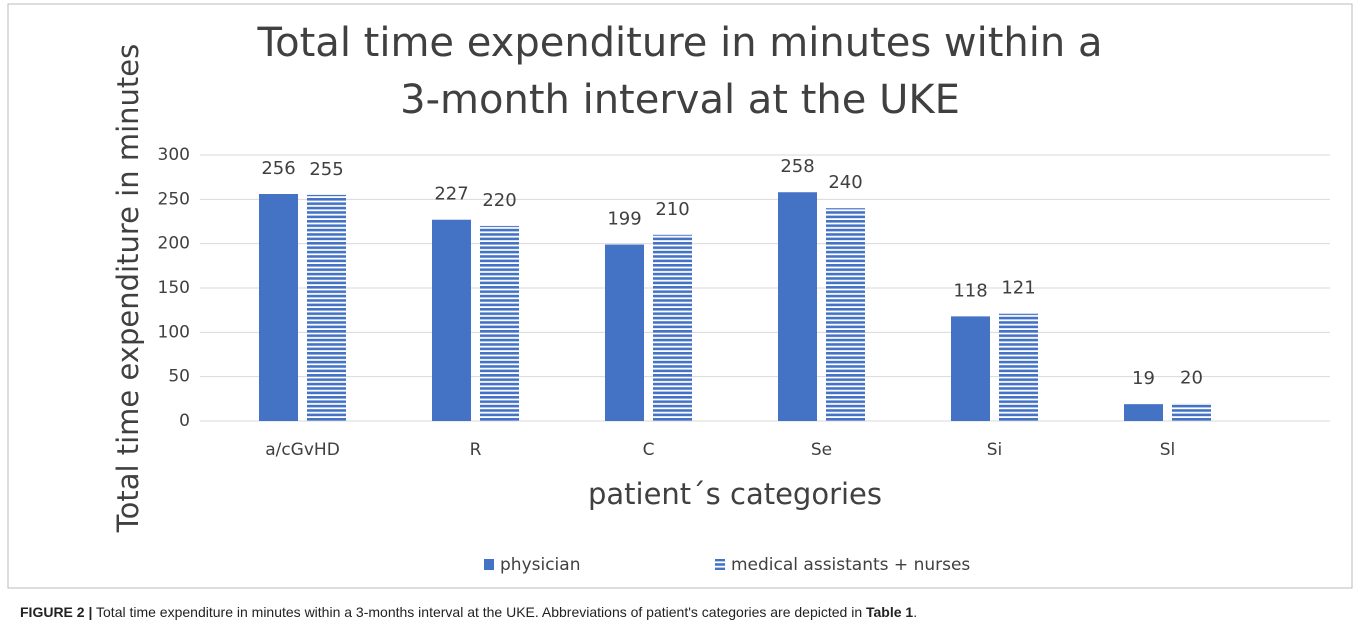 This screenshot has height=641, width=1360. Describe the element at coordinates (797, 166) in the screenshot. I see `value-label: 258` at that location.